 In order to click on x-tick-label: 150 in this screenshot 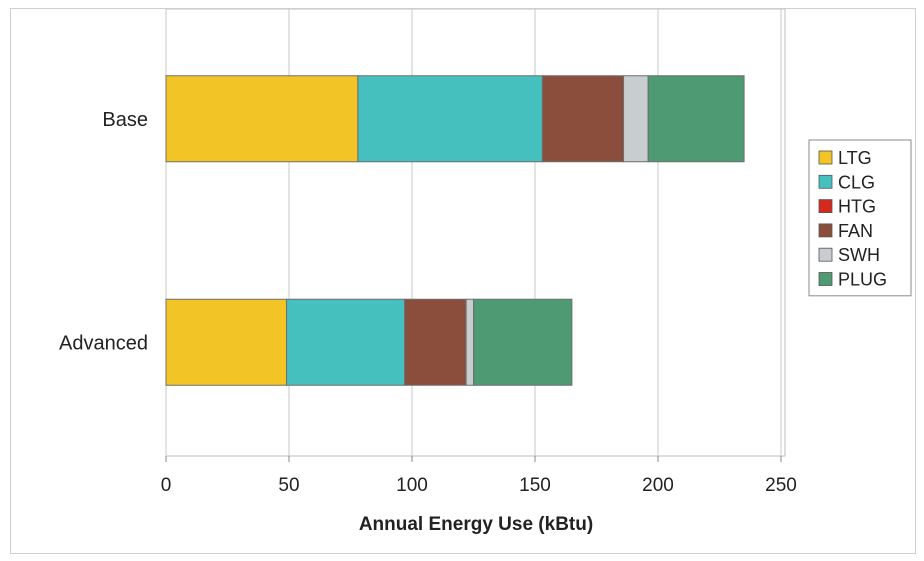, I will do `click(535, 485)`.